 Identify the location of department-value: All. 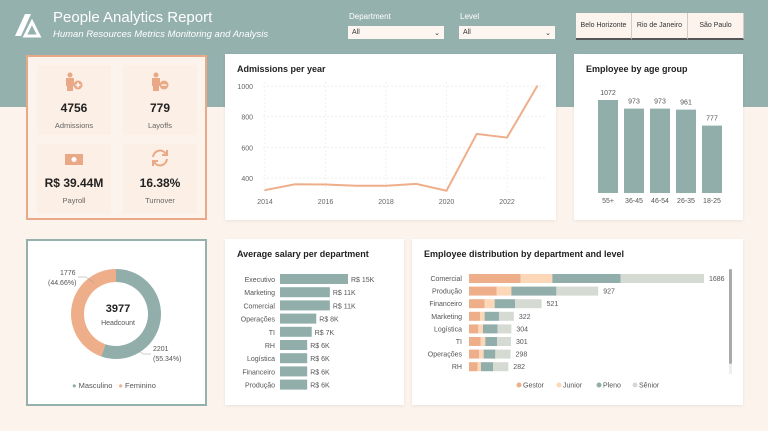
(356, 32).